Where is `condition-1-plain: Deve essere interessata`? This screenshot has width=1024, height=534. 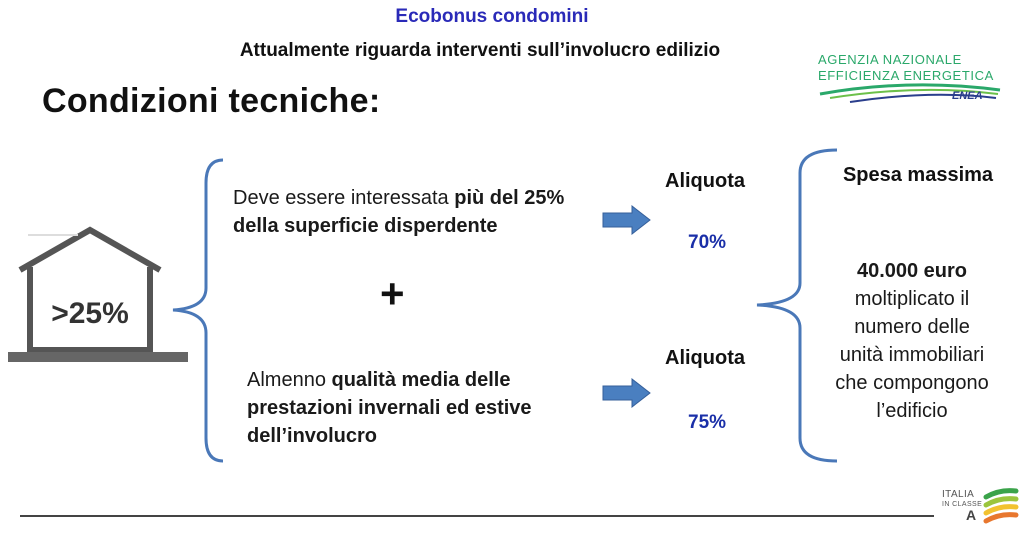
condition-1-plain: Deve essere interessata is located at coordinates (344, 198).